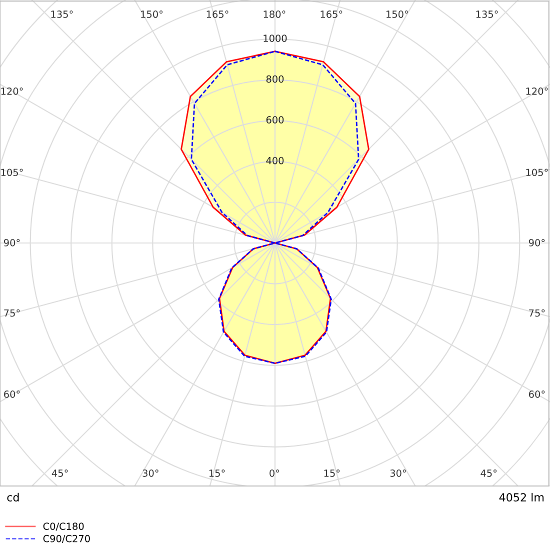 Image resolution: width=550 pixels, height=550 pixels. Describe the element at coordinates (63, 526) in the screenshot. I see `legend-label: C0/C180` at that location.